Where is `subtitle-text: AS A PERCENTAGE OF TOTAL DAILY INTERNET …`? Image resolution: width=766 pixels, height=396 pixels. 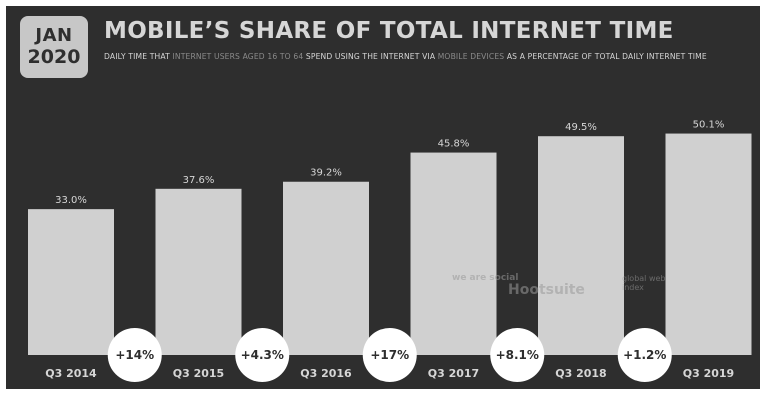
subtitle-text: AS A PERCENTAGE OF TOTAL DAILY INTERNET … is located at coordinates (605, 56).